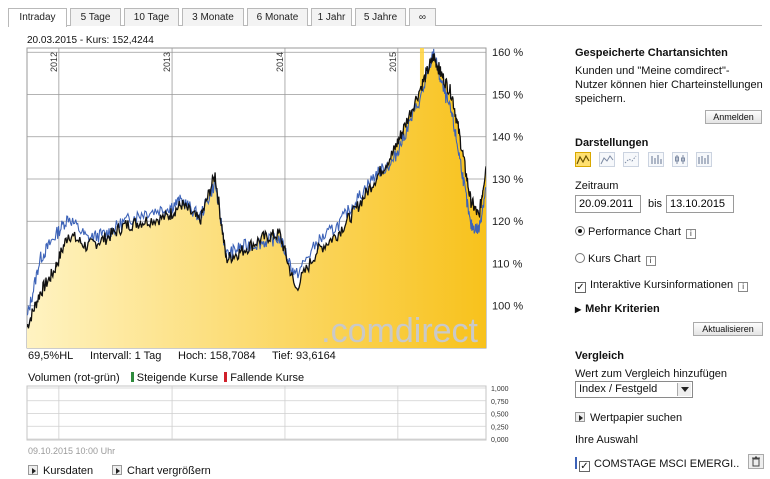  I want to click on x-tick-label: 2014, so click(280, 62).